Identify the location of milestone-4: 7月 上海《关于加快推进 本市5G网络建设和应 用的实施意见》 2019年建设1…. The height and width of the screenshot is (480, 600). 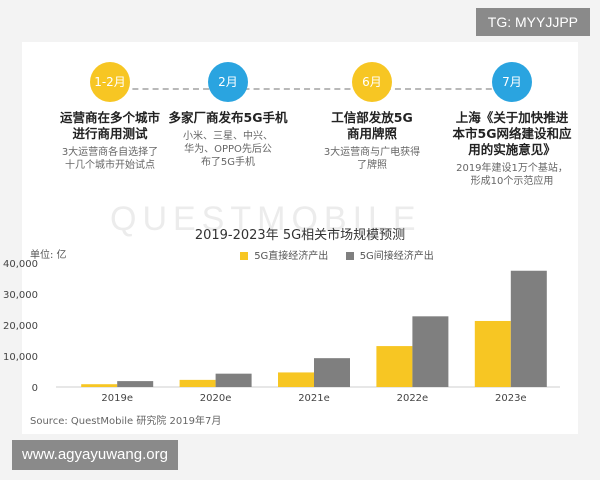
(512, 125).